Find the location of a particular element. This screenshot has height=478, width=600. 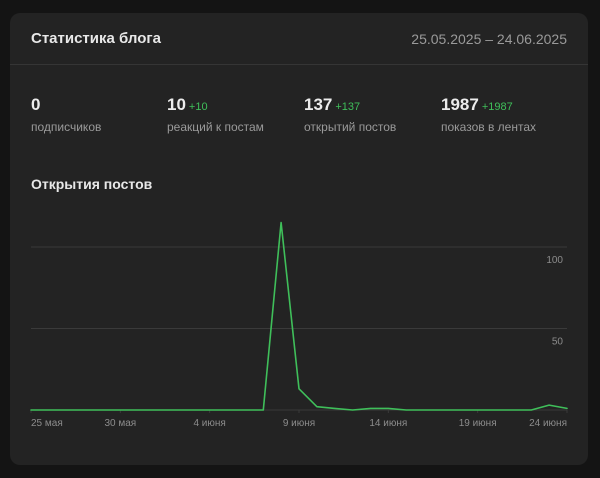

x-tick-label: 24 июня is located at coordinates (548, 423).